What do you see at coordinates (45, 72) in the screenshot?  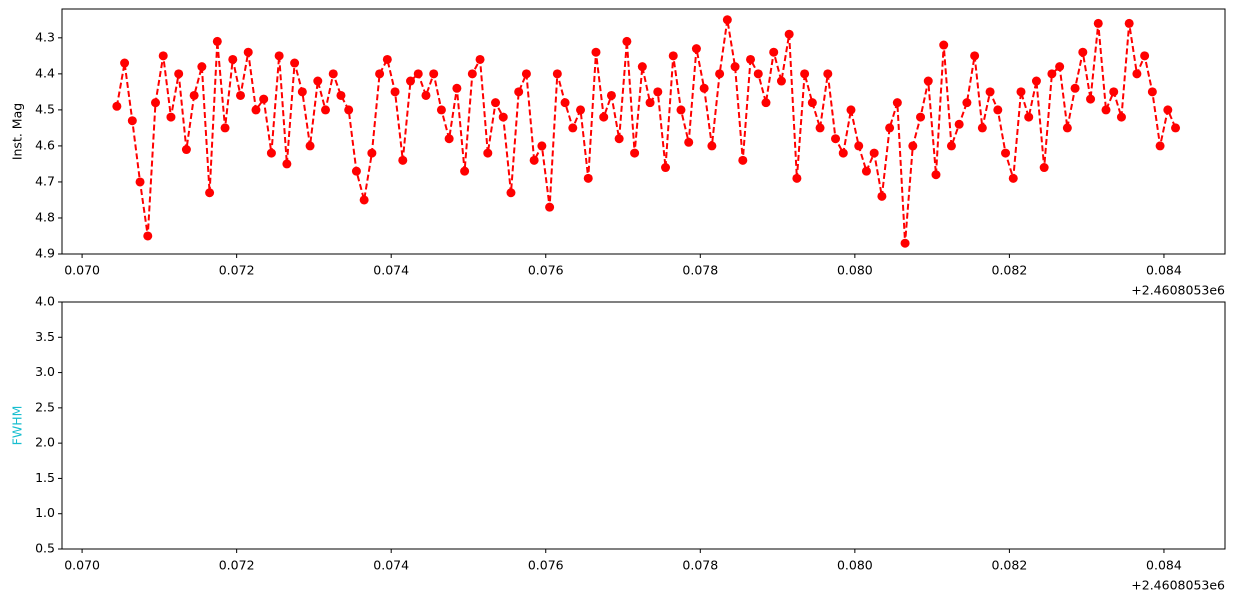 I see `y-tick-label: 4.4` at bounding box center [45, 72].